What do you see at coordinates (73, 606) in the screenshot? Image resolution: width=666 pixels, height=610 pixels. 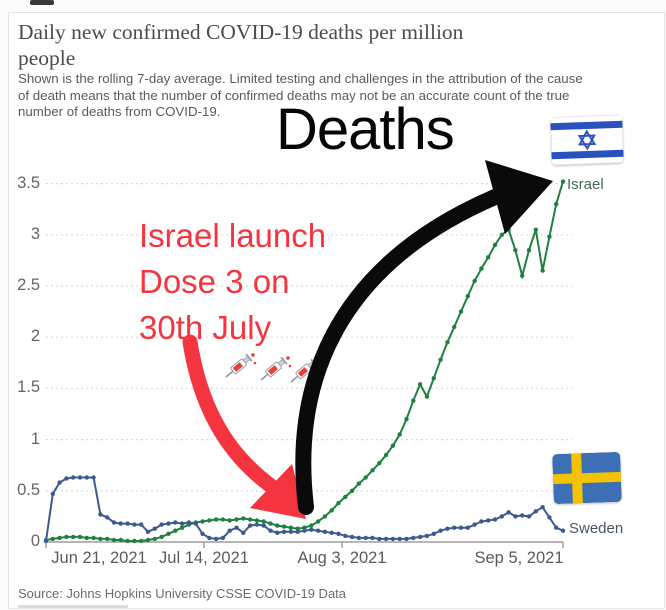 I see `cropped-text-remnant` at bounding box center [73, 606].